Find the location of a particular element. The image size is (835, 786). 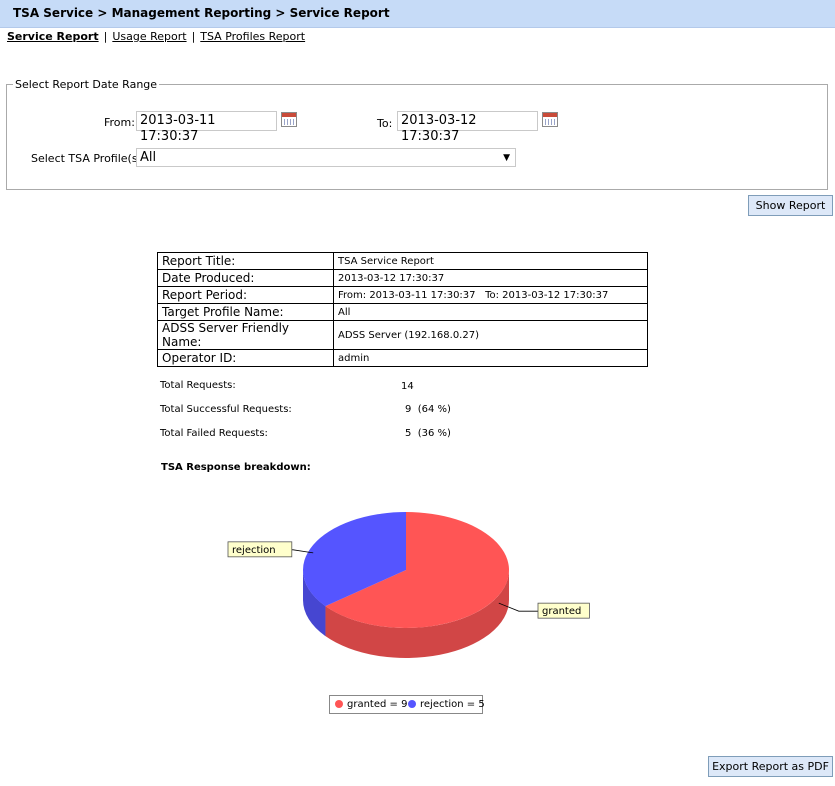

pie-side-rejection is located at coordinates (314, 603).